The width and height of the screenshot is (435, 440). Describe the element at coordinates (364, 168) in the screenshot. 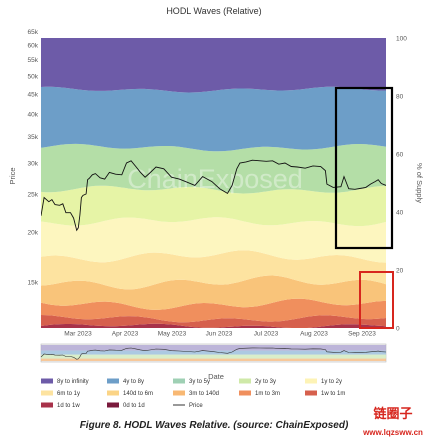

I see `price-highlight-box` at that location.